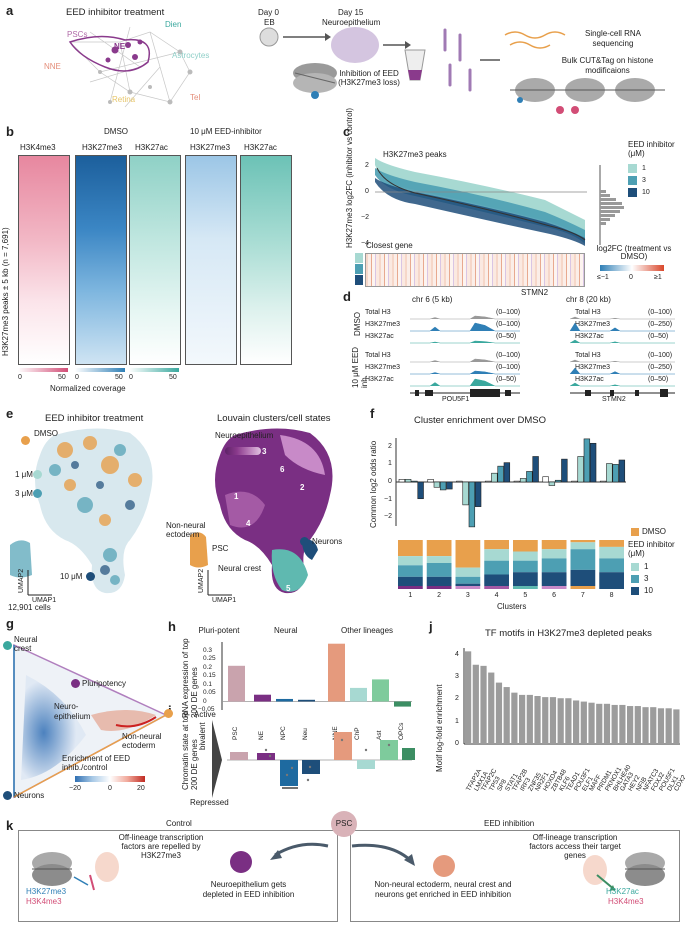 This screenshot has width=685, height=929. I want to click on d-range-left-4: (0–100), so click(508, 367).